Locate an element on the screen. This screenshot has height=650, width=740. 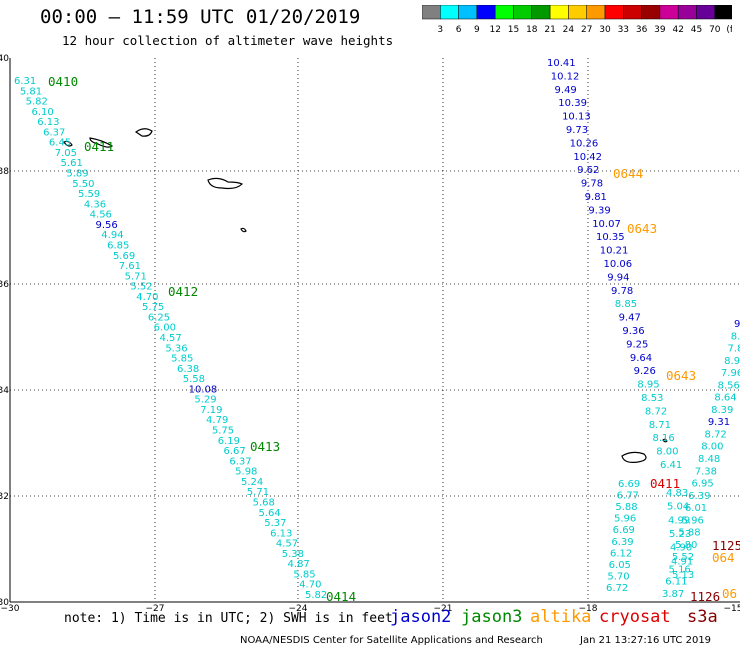
x-tick-label: −21 is located at coordinates (443, 609).